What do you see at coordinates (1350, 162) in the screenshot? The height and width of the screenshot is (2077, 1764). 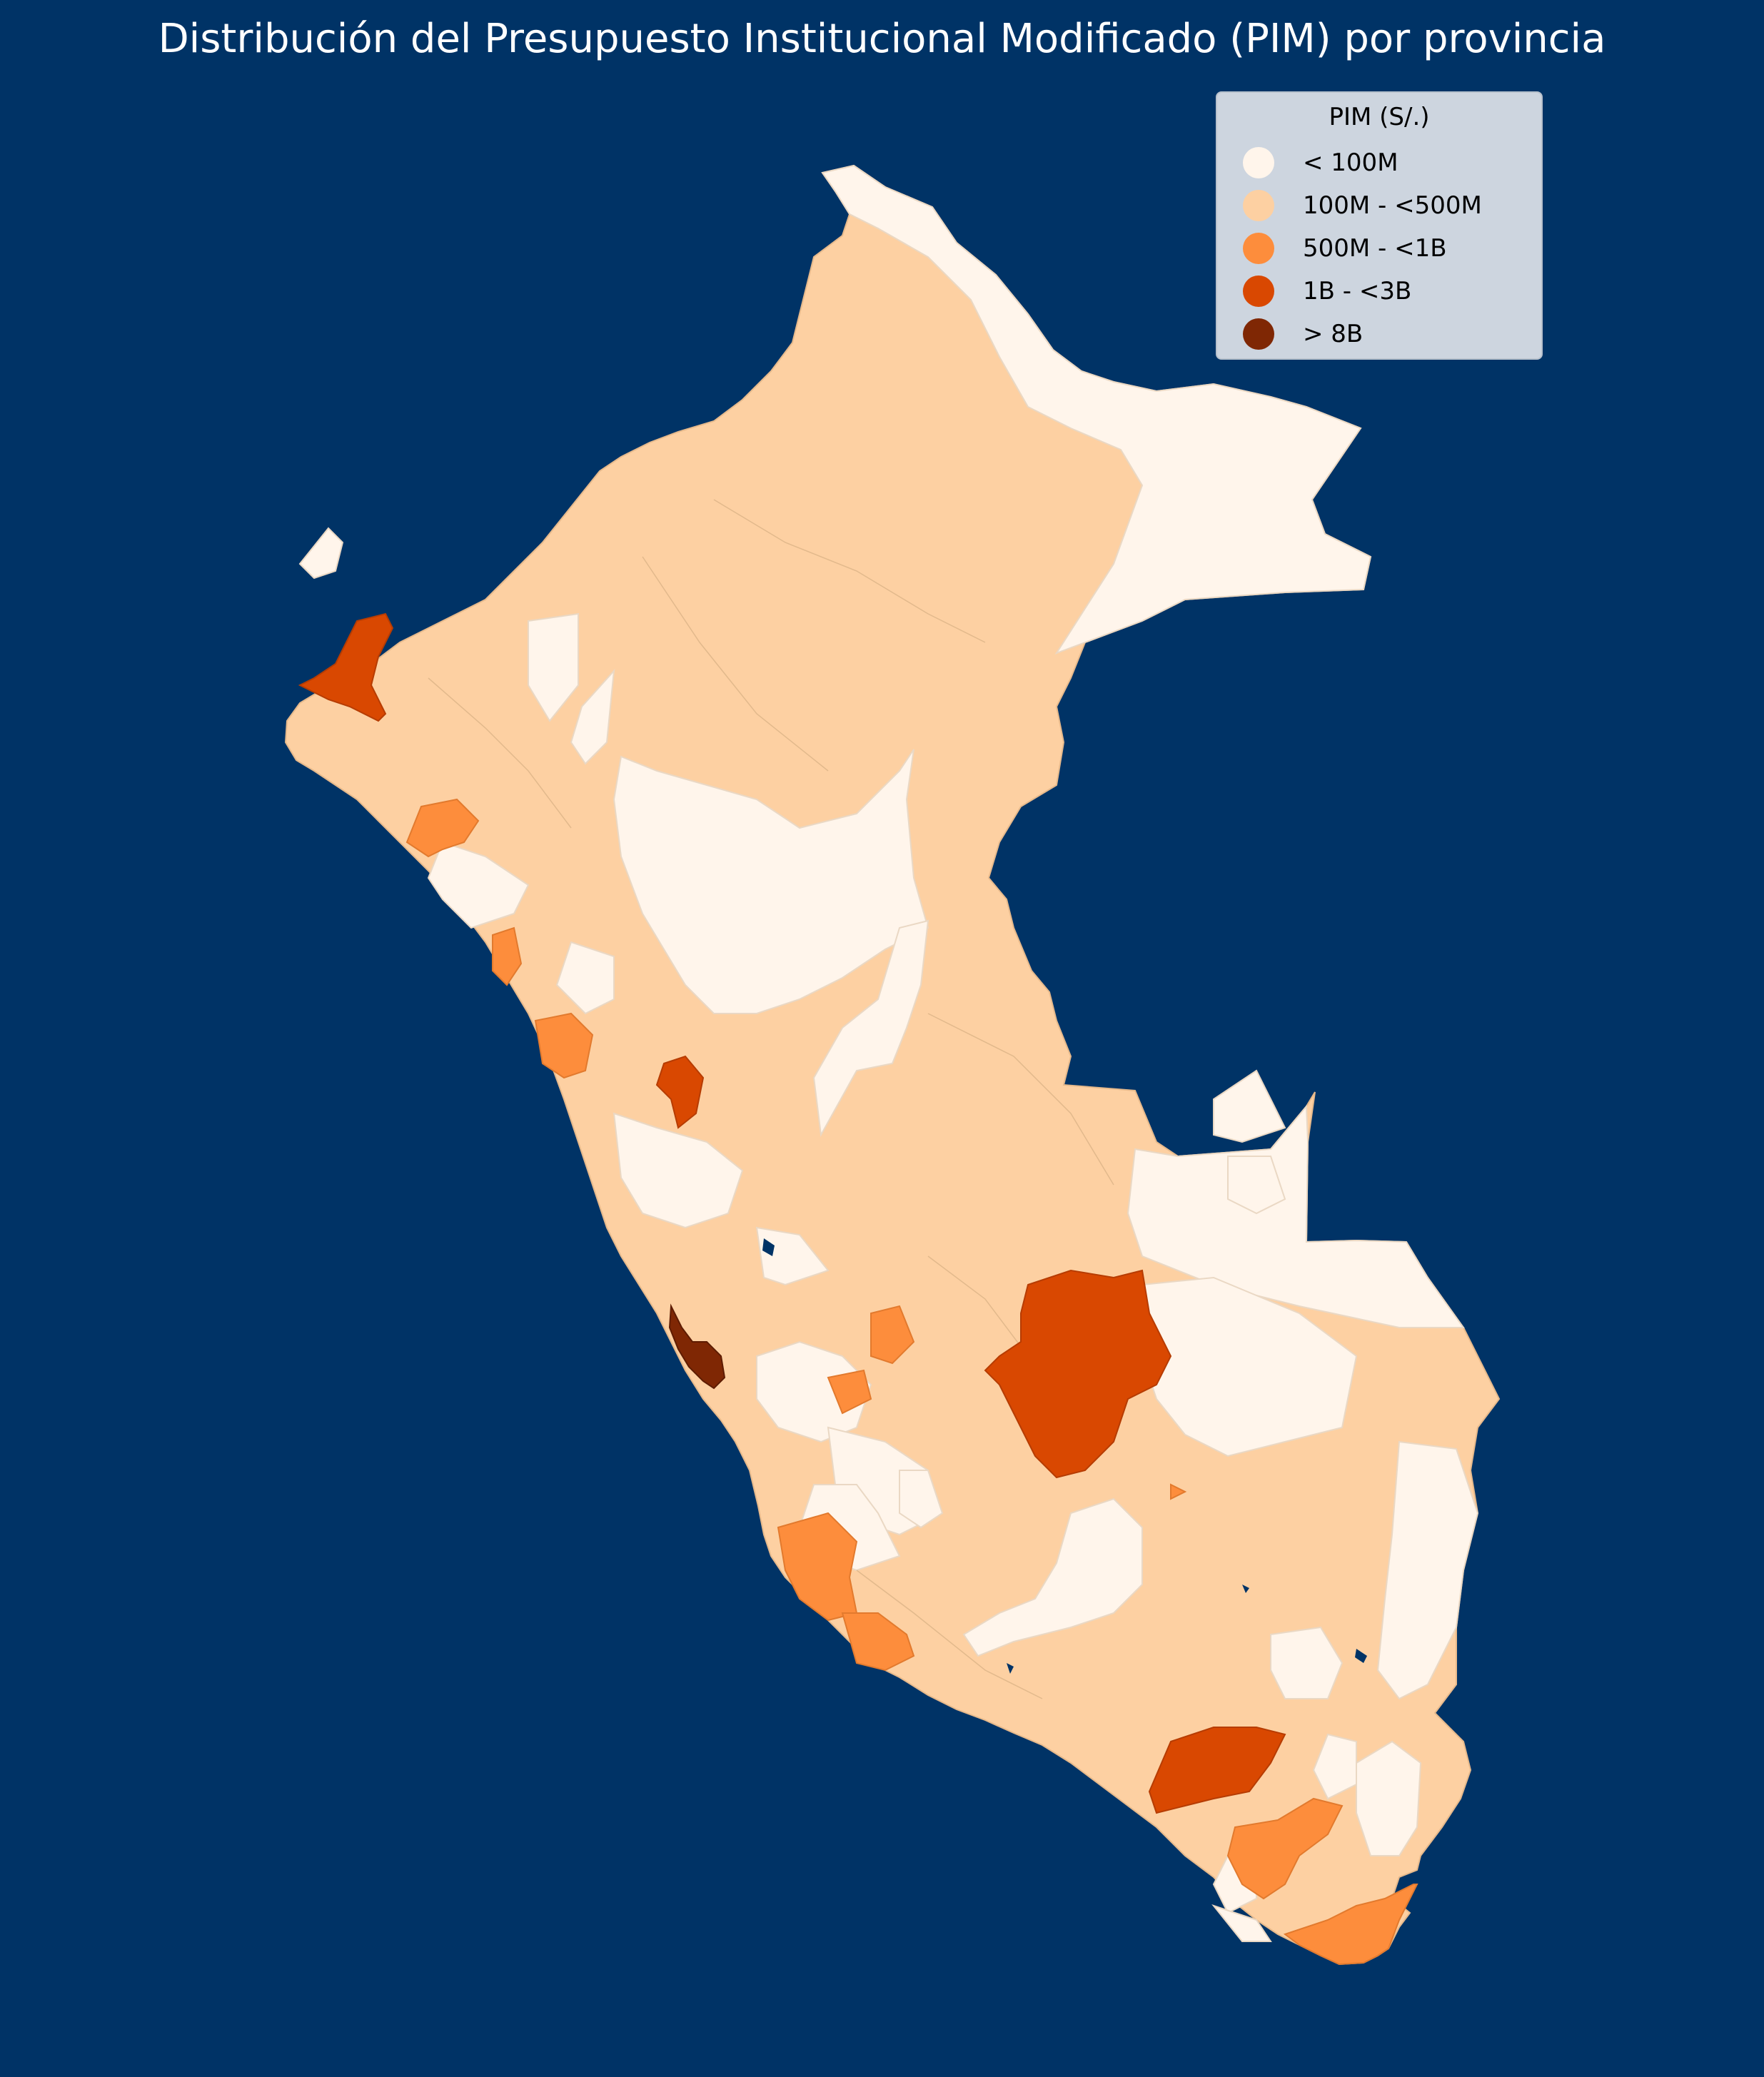 I see `legend-label: < 100M` at bounding box center [1350, 162].